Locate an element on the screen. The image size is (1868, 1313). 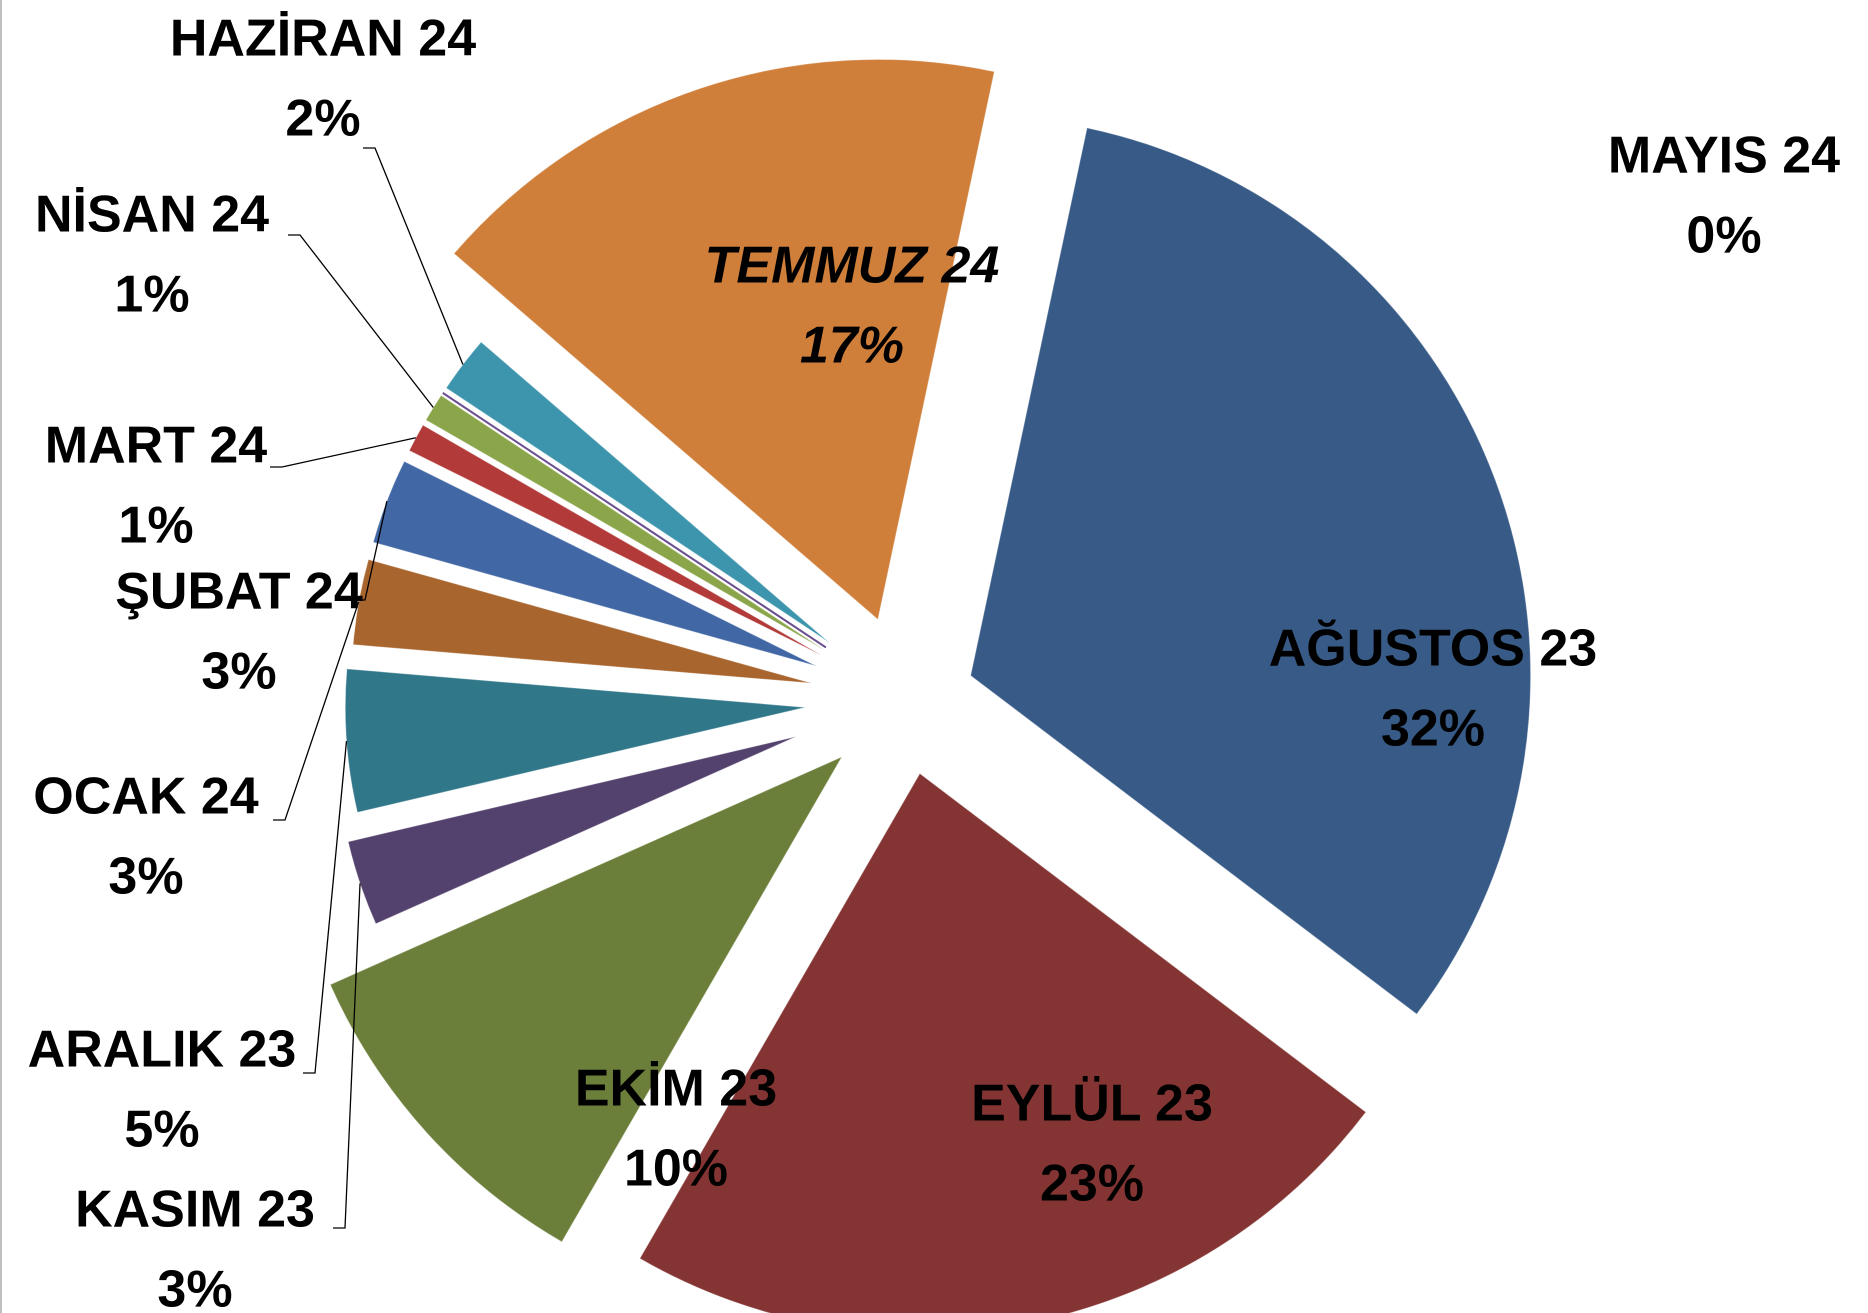
slice-value-label: 5% is located at coordinates (161, 1130).